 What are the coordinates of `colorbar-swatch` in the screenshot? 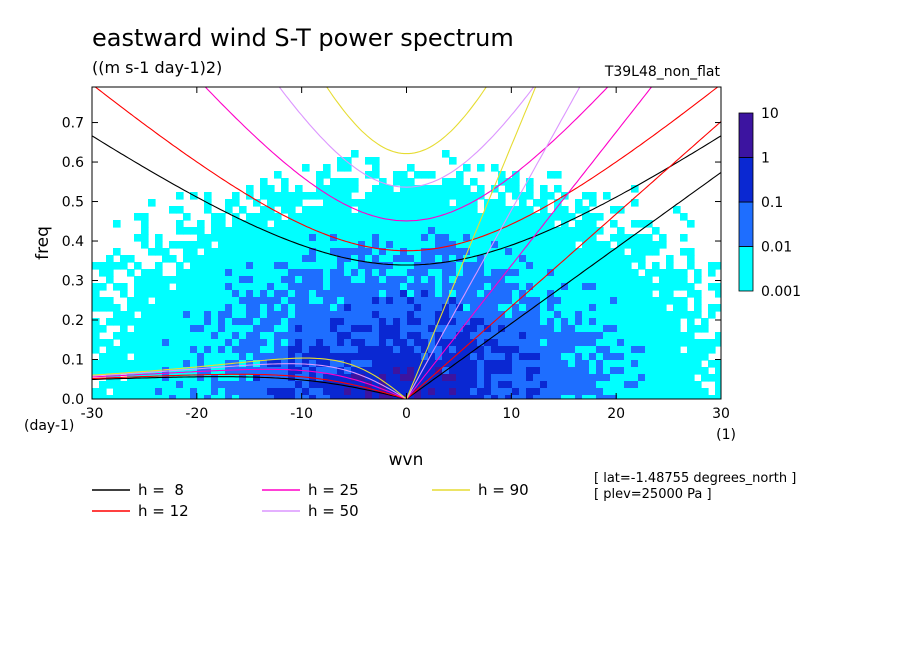 It's located at (746, 224).